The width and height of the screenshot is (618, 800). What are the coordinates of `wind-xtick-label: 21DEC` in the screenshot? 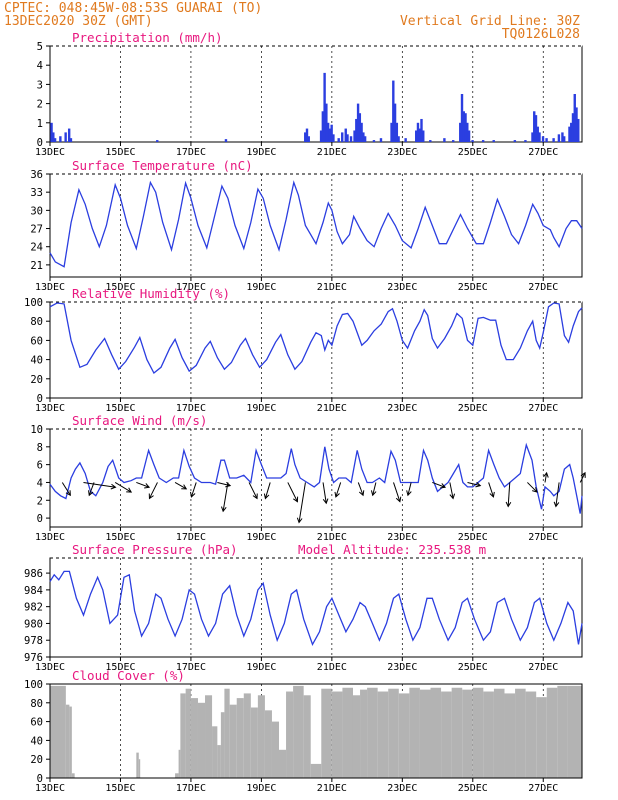 It's located at (332, 537).